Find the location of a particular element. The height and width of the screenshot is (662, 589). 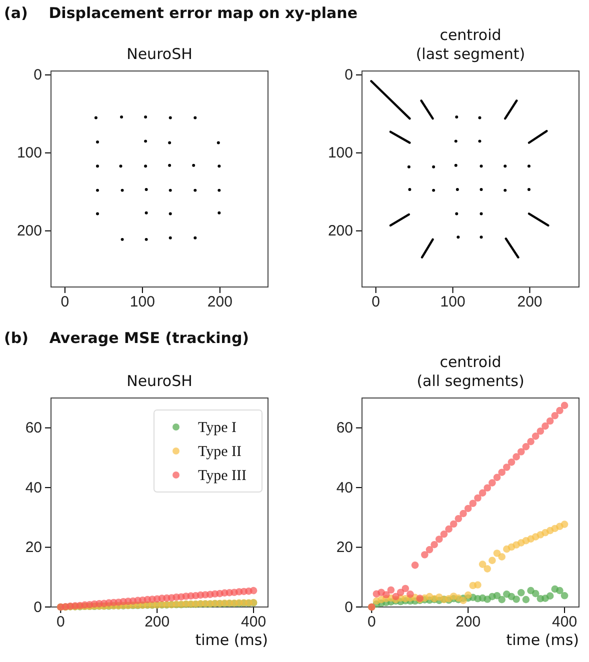

text: (b) Average MSE (tracking) is located at coordinates (127, 338).